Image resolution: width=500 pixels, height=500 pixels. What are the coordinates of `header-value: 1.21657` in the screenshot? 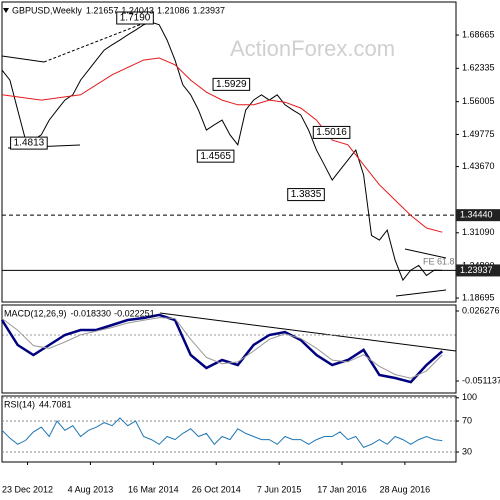 It's located at (102, 10).